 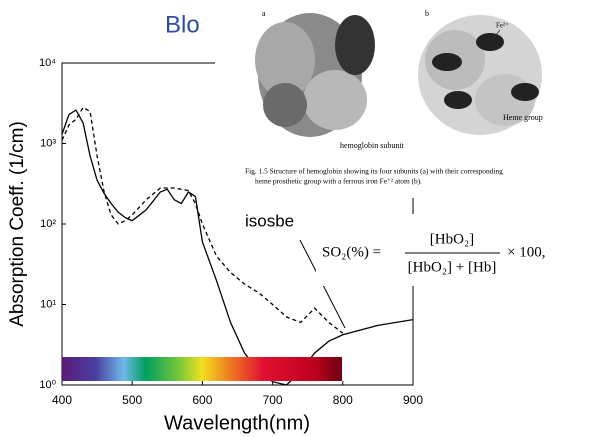 I want to click on slide-title: Blo, so click(x=182, y=24).